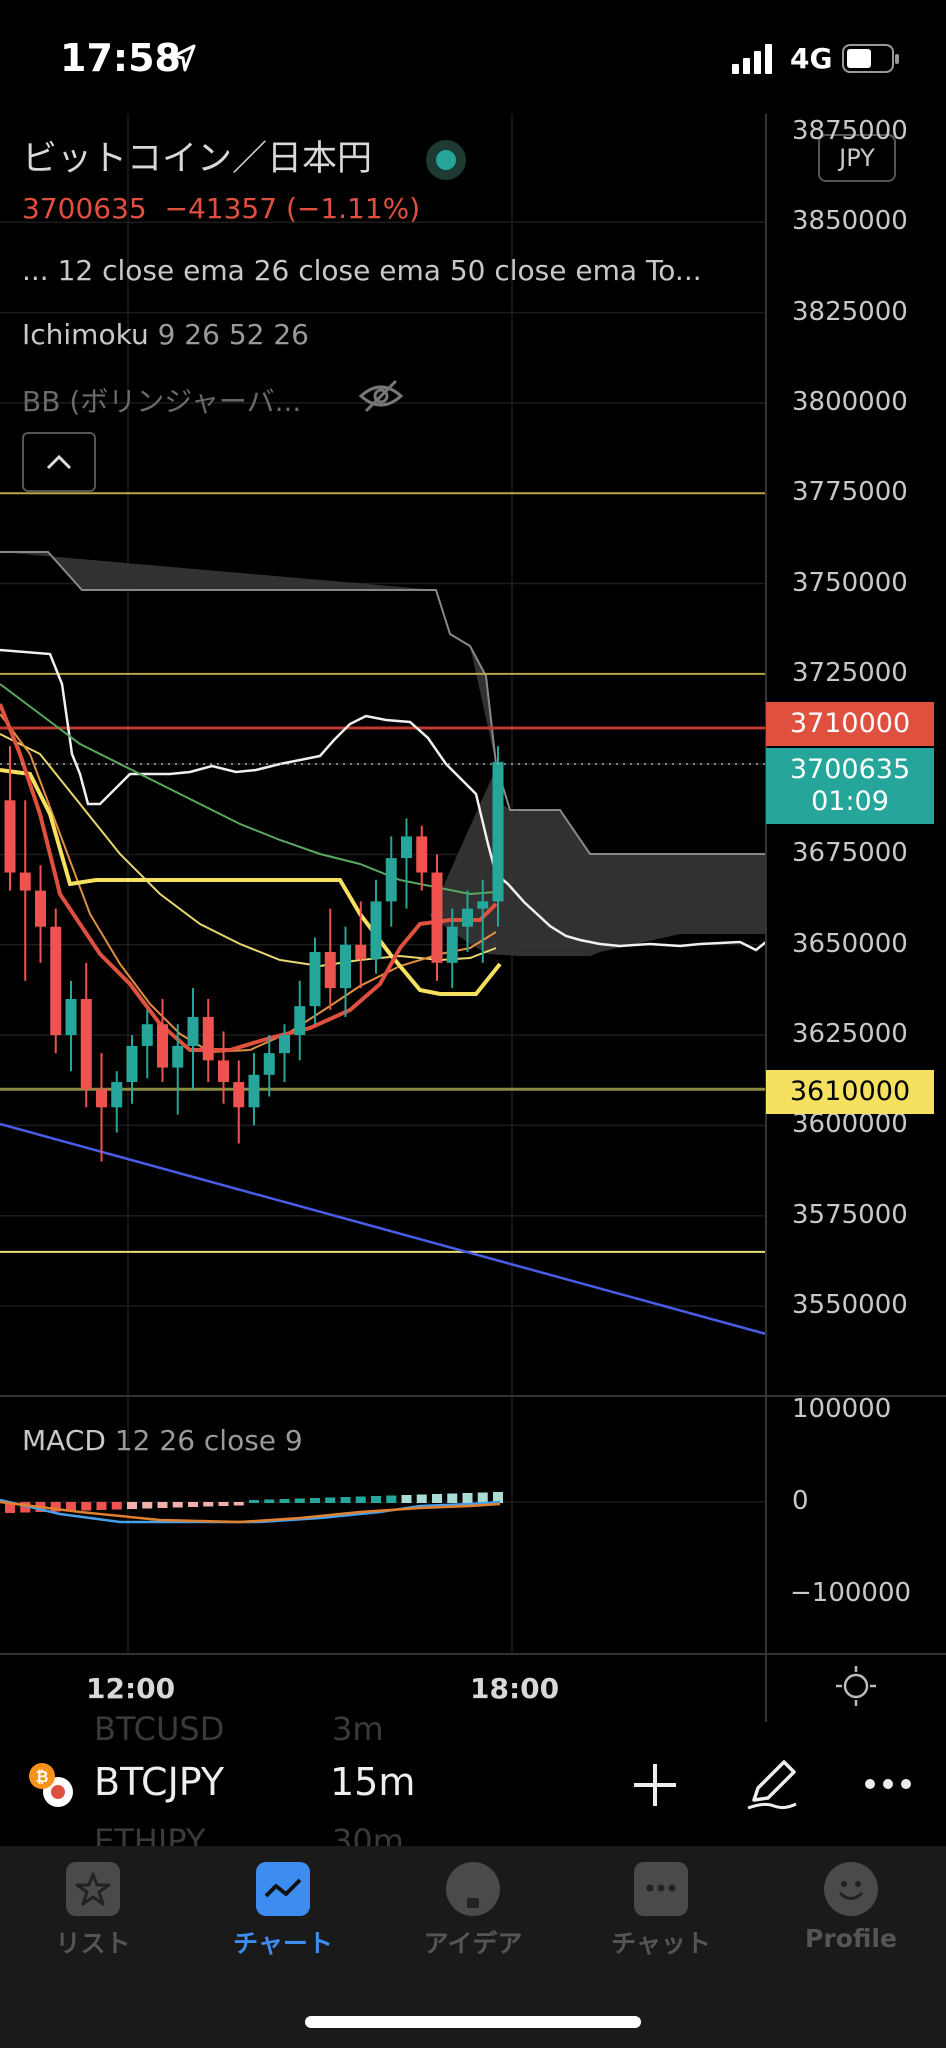  What do you see at coordinates (850, 582) in the screenshot?
I see `price-axis-label: 3750000` at bounding box center [850, 582].